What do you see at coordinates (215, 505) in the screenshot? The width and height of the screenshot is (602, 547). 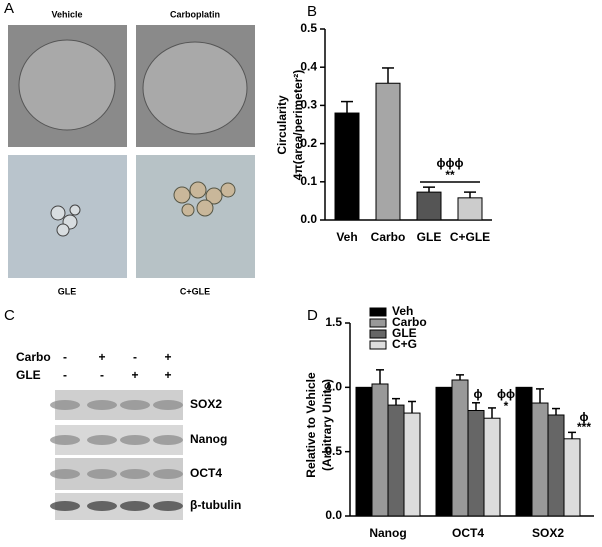 I see `band-label: β-tubulin` at bounding box center [215, 505].